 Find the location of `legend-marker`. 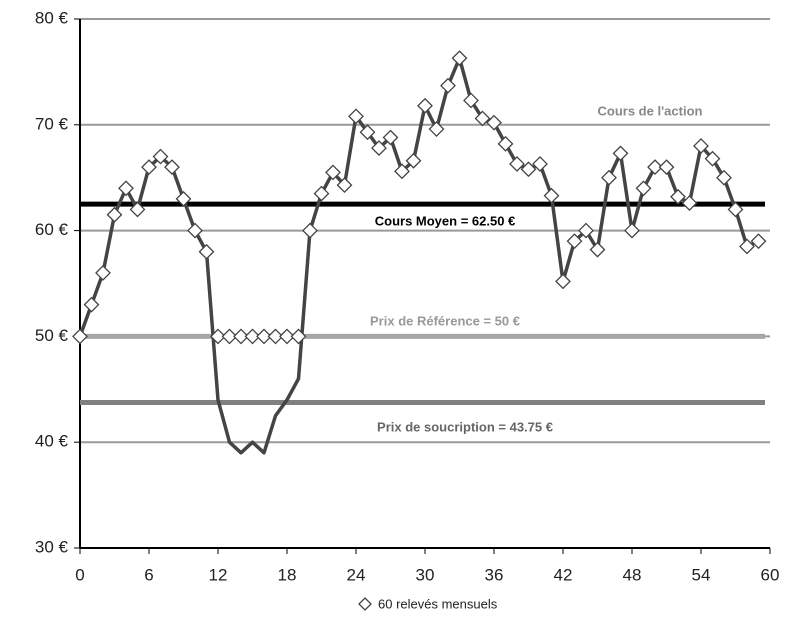

legend-marker is located at coordinates (365, 604).